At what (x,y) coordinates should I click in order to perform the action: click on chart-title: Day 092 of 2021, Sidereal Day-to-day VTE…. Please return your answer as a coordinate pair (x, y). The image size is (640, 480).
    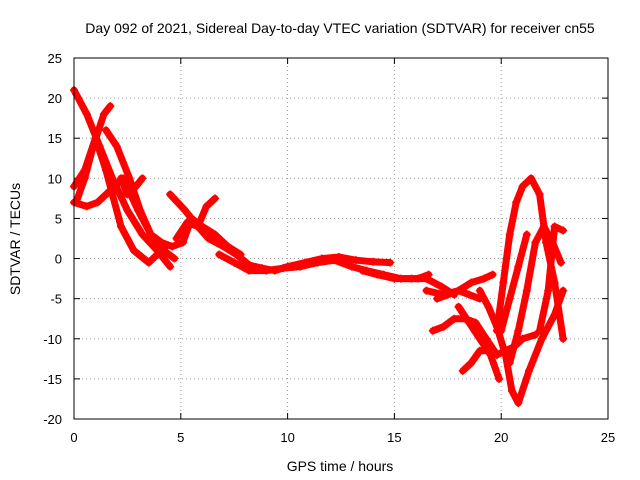
    Looking at the image, I should click on (340, 28).